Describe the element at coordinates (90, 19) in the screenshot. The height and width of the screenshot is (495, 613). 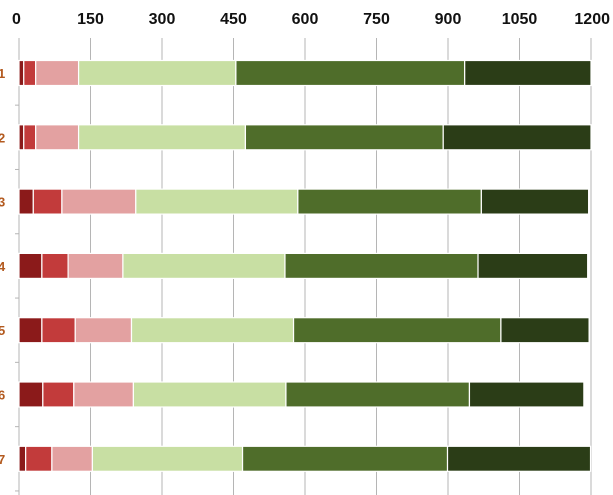
I see `x-tick-label-1: 150` at that location.